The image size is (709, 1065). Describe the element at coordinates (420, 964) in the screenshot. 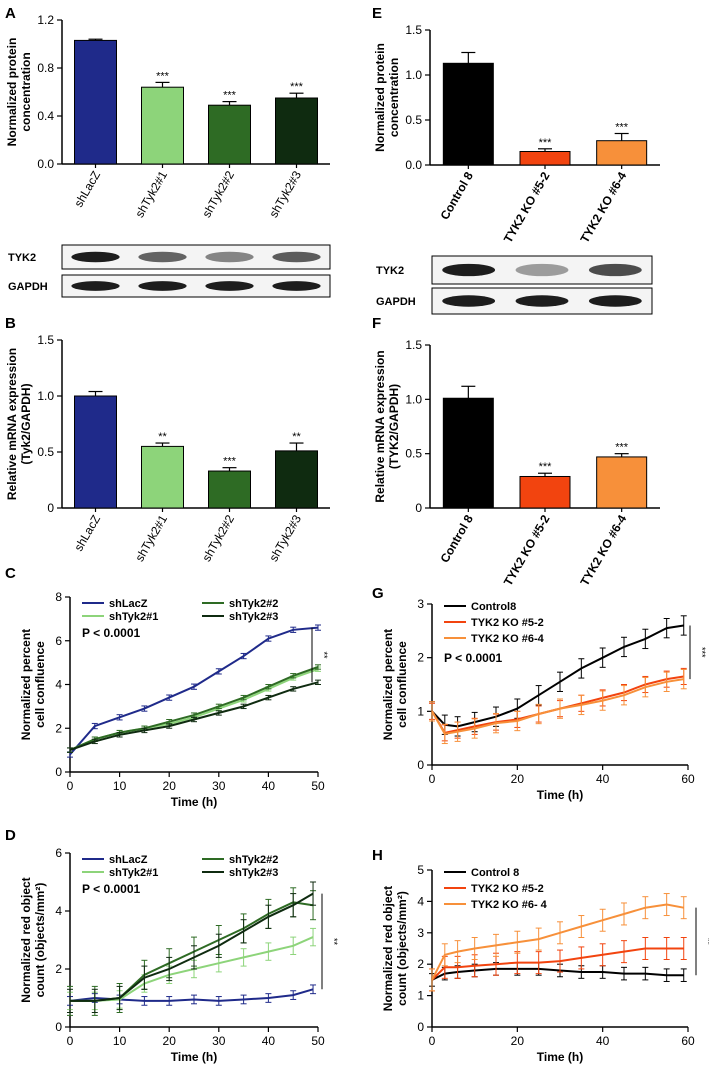

I see `y-tick-label: 2` at that location.